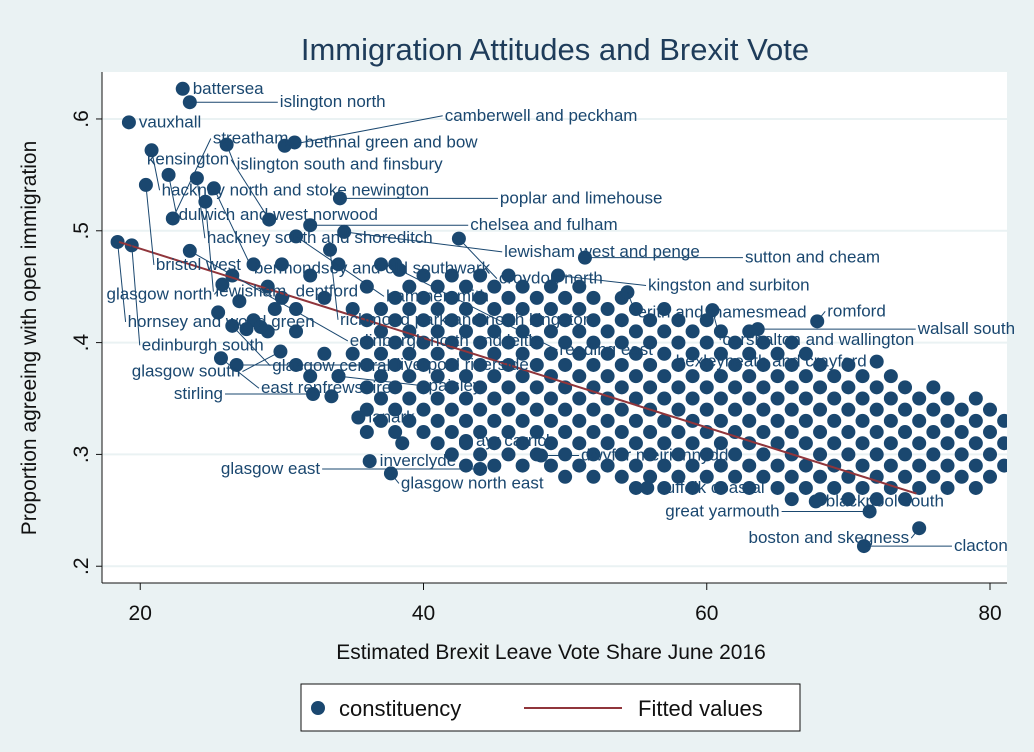  I want to click on chart-title: Immigration Attitudes and Brexit Vote, so click(555, 49).